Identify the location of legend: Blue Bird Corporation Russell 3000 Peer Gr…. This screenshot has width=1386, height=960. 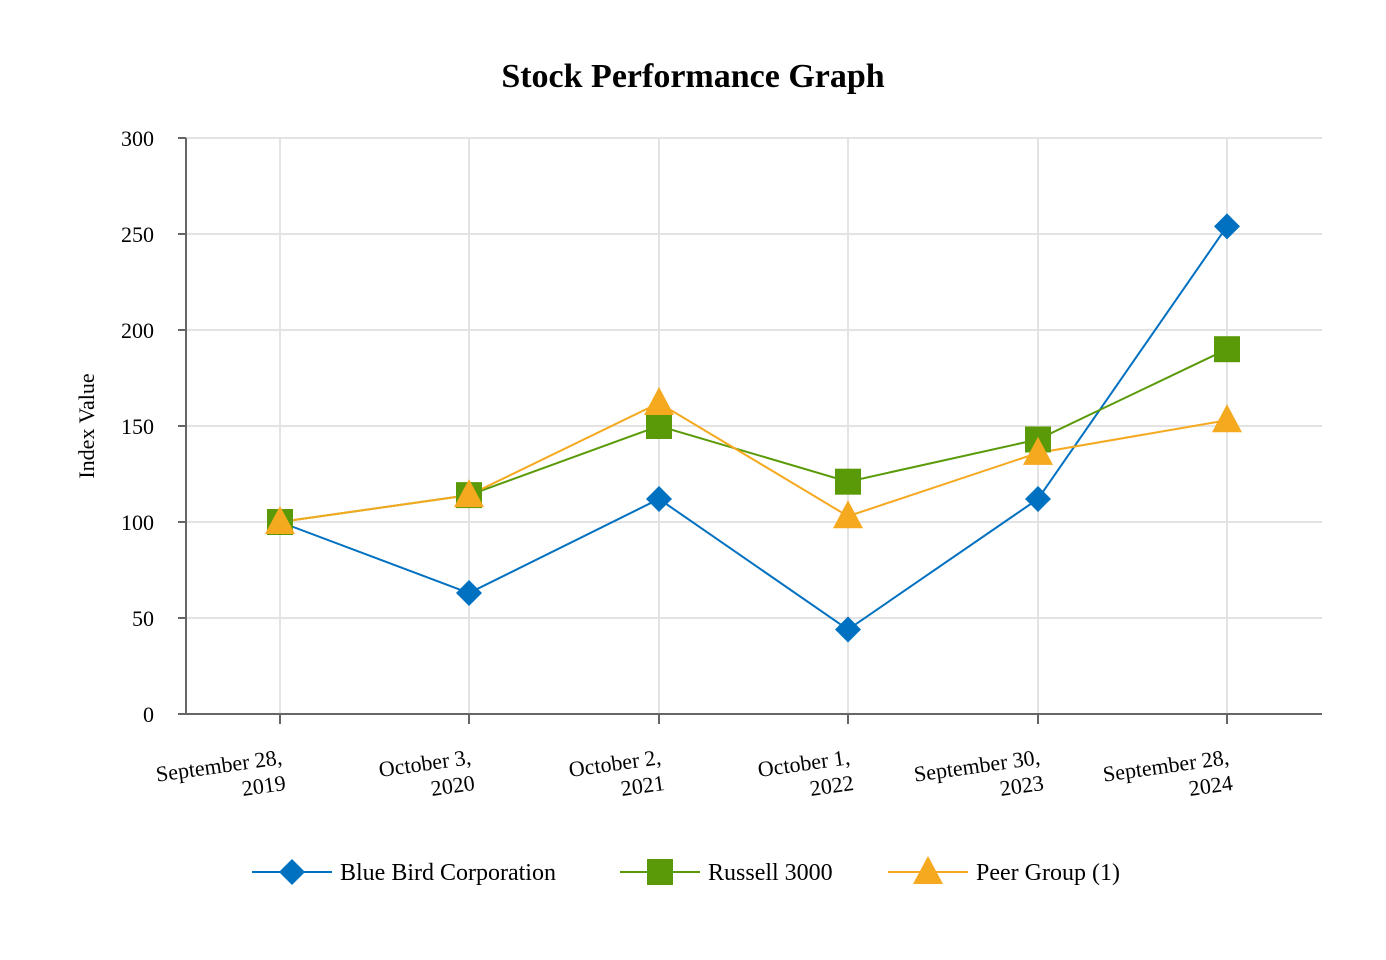
(686, 871).